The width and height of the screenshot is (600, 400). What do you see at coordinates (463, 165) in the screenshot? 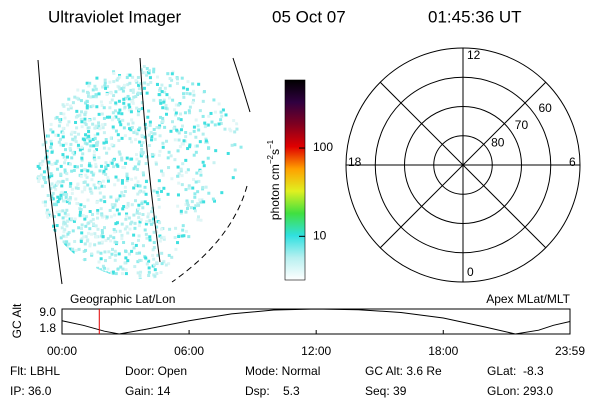
I see `mlt-line` at bounding box center [463, 165].